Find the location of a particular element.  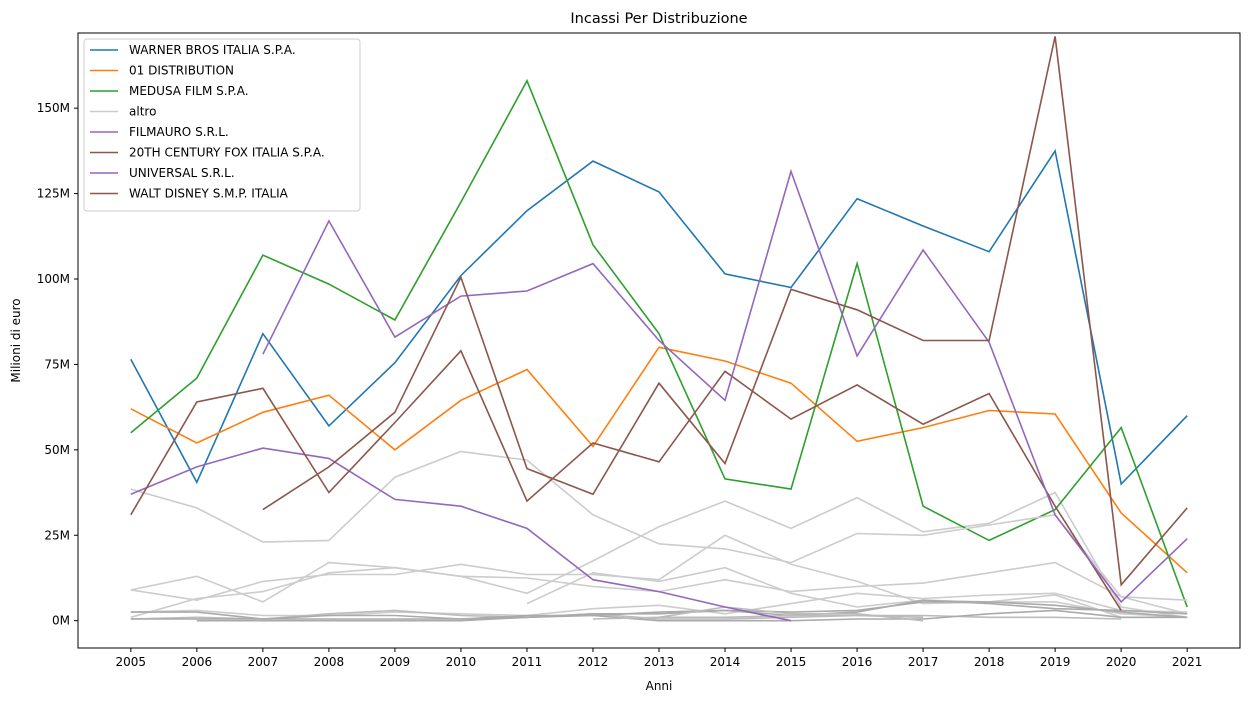

x-tick-label: 2012 is located at coordinates (593, 662).